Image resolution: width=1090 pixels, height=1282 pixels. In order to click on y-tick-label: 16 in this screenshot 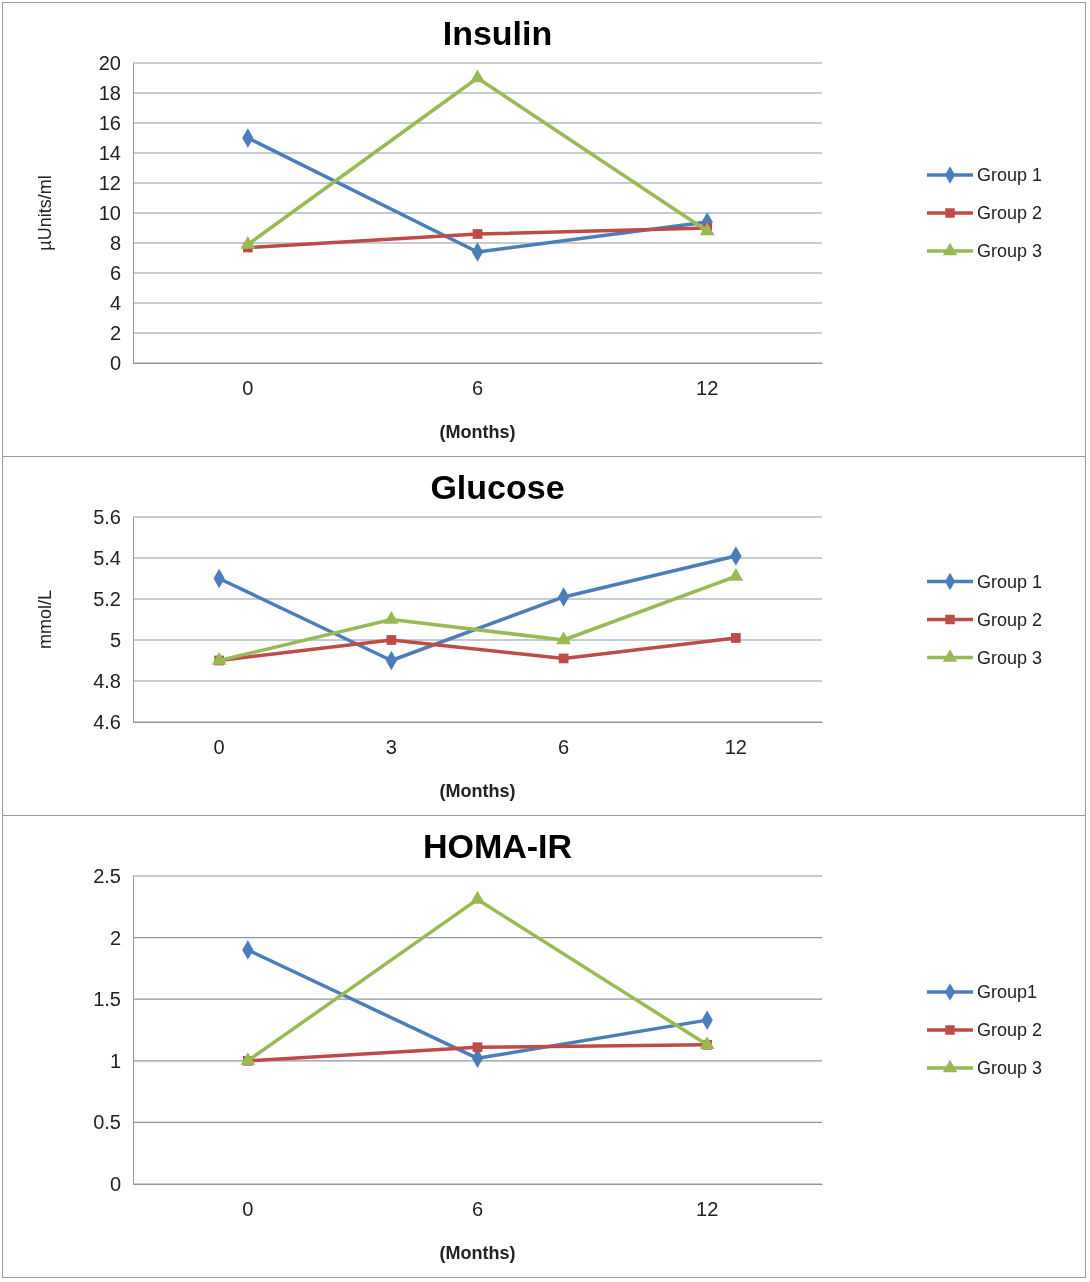, I will do `click(109, 122)`.